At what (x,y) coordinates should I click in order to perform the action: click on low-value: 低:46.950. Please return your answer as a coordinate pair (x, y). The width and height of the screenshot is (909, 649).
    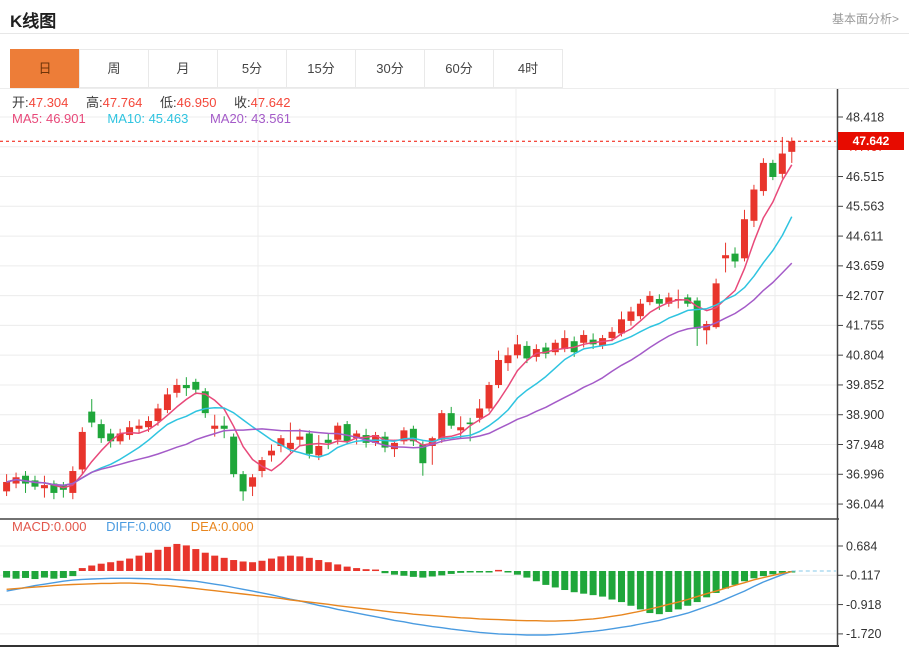
    Looking at the image, I should click on (188, 102).